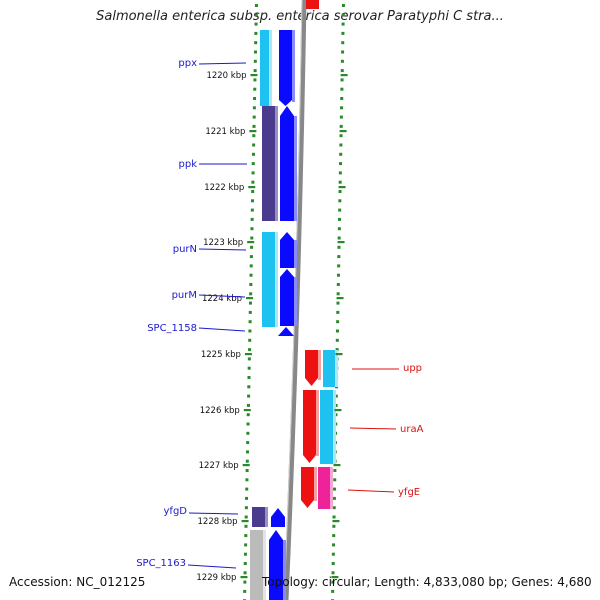 This screenshot has height=600, width=600. Describe the element at coordinates (161, 563) in the screenshot. I see `gene-label-SPC_1163: SPC_1163` at that location.